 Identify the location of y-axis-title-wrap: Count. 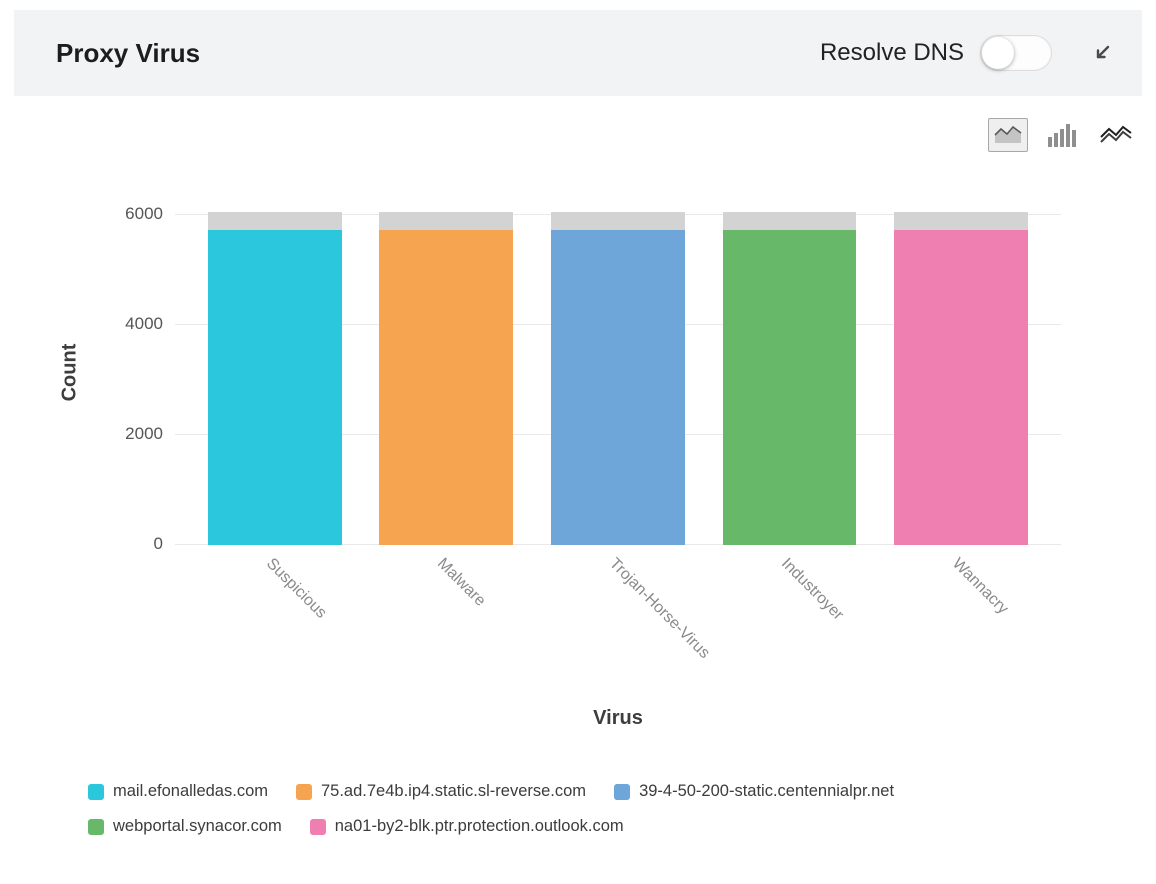
(70, 372).